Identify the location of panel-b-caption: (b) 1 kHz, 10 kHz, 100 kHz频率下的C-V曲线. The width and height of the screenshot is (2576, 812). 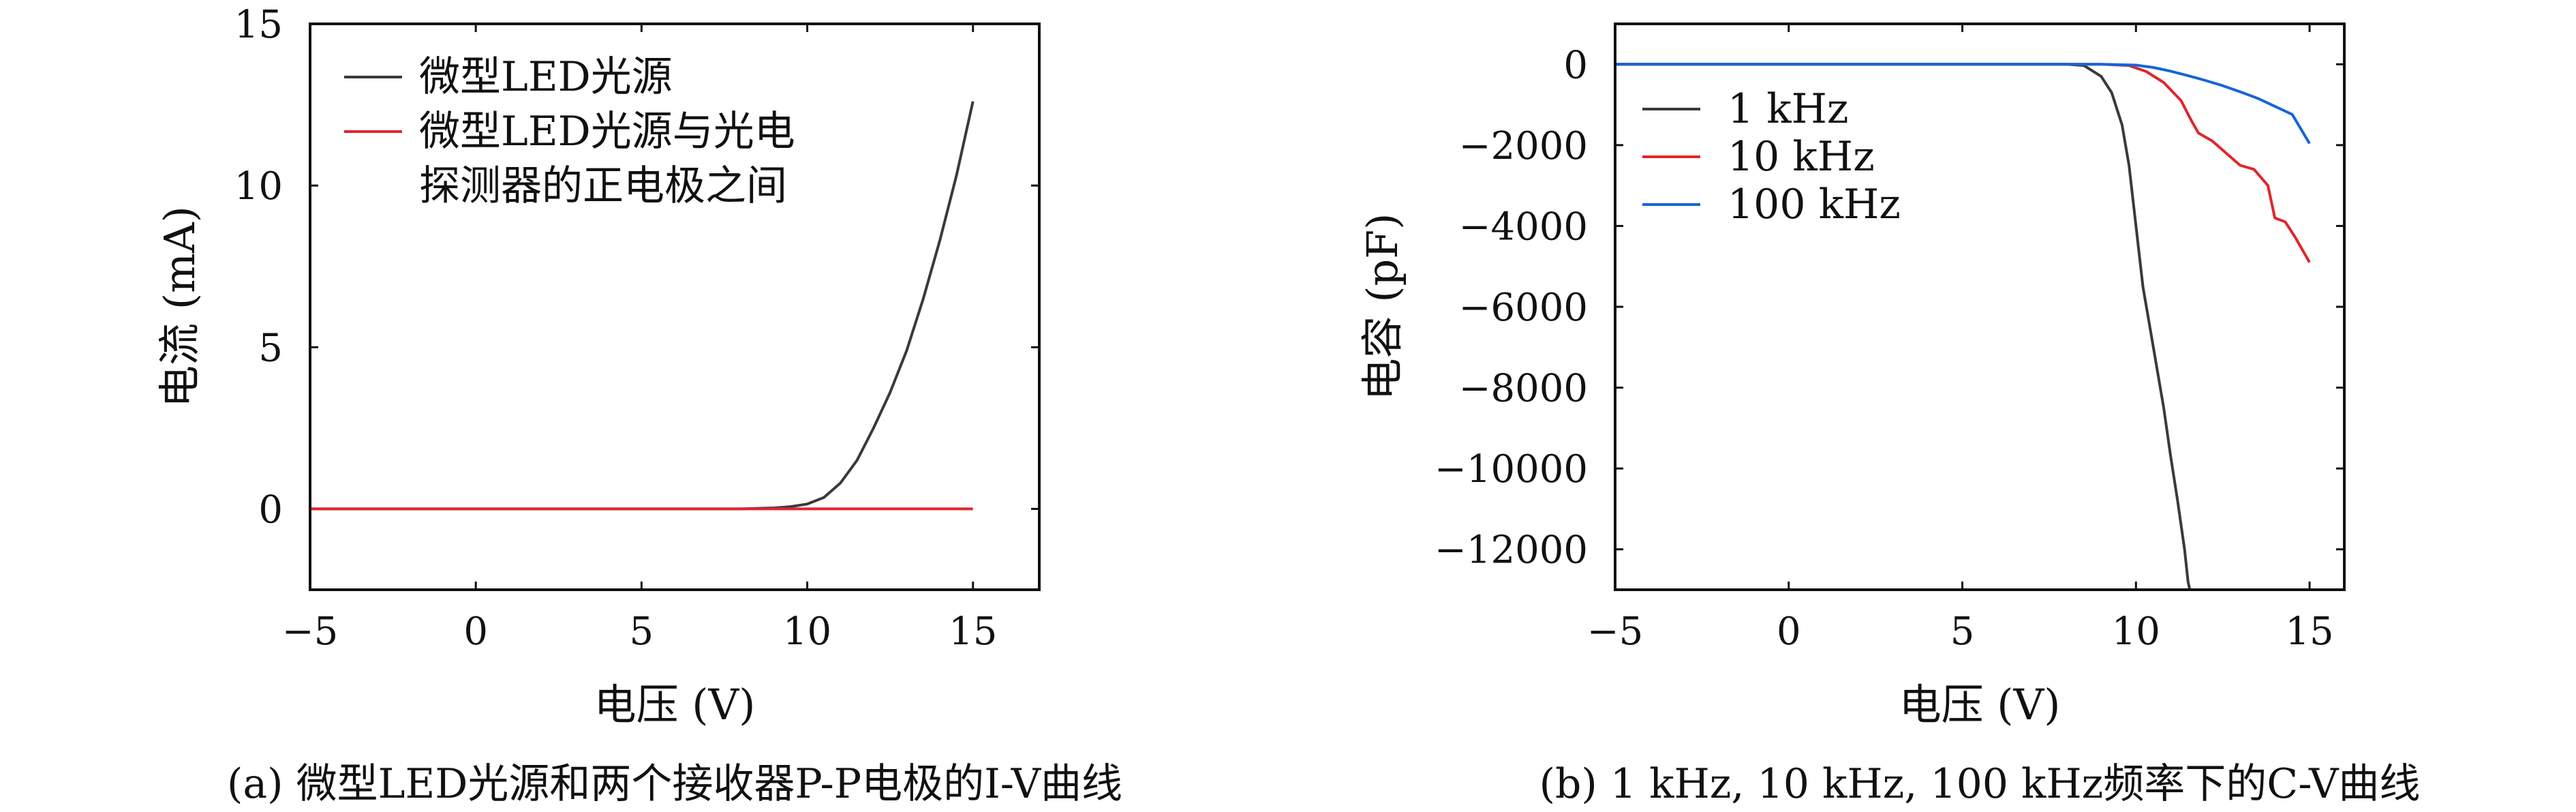
(1980, 784).